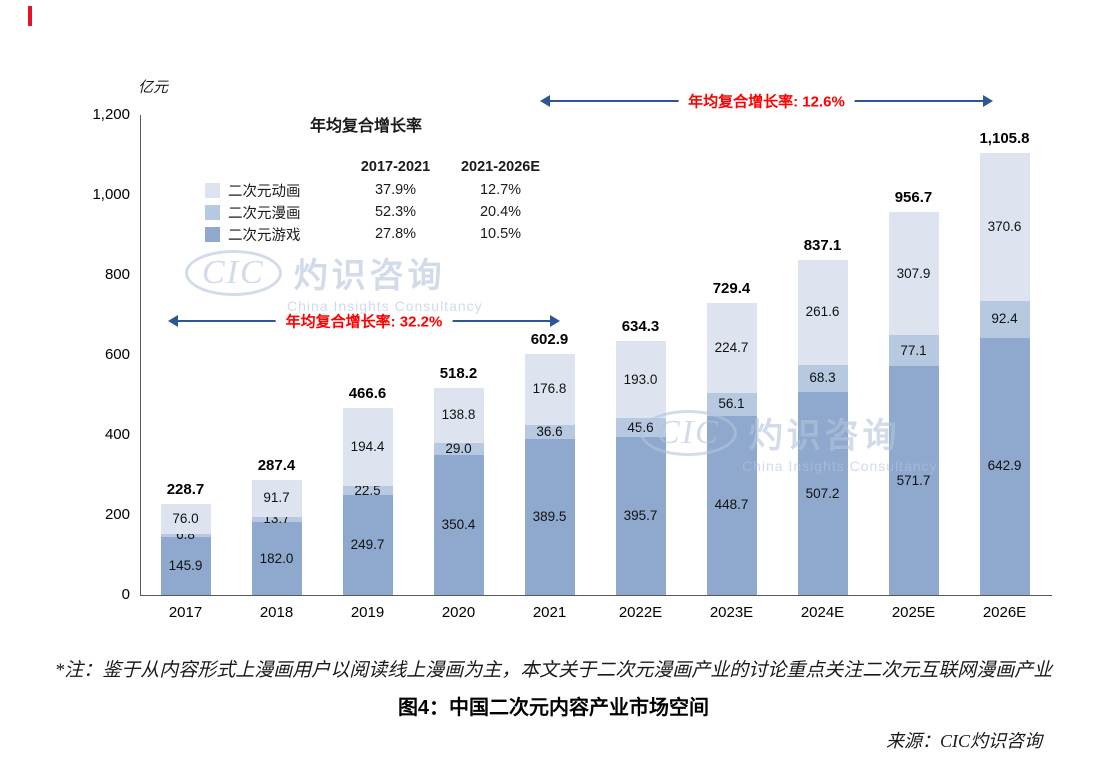  I want to click on y-axis-tick-label: 200, so click(117, 514).